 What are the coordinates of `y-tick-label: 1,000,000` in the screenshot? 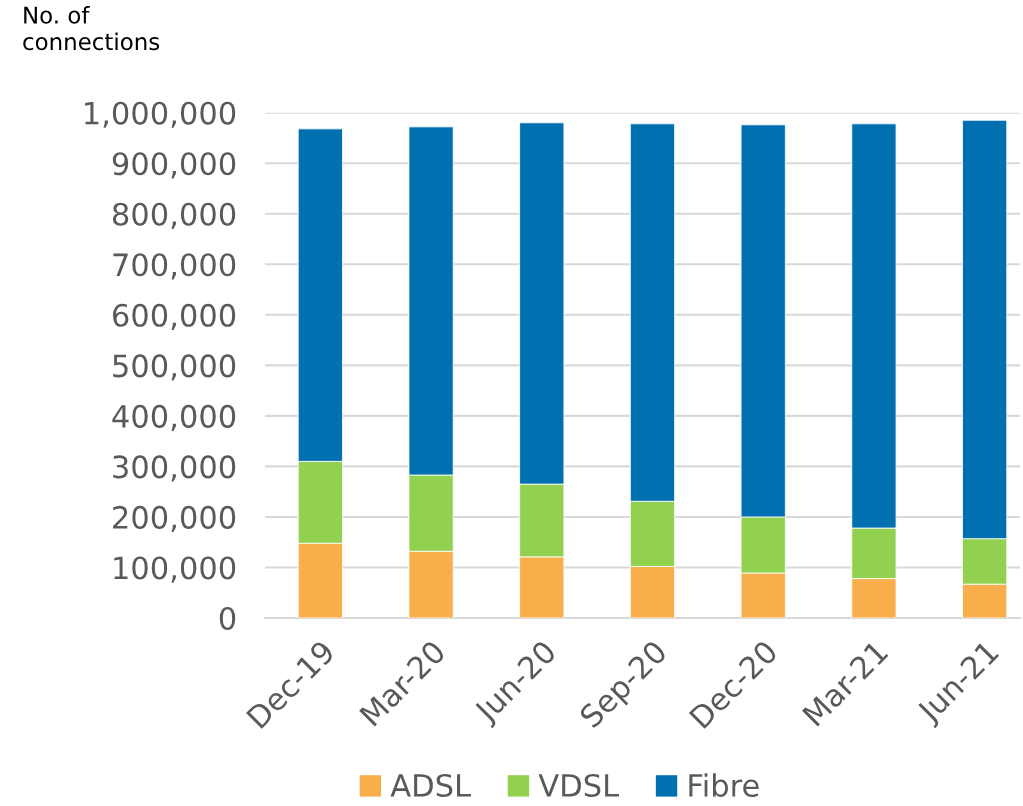 It's located at (160, 114).